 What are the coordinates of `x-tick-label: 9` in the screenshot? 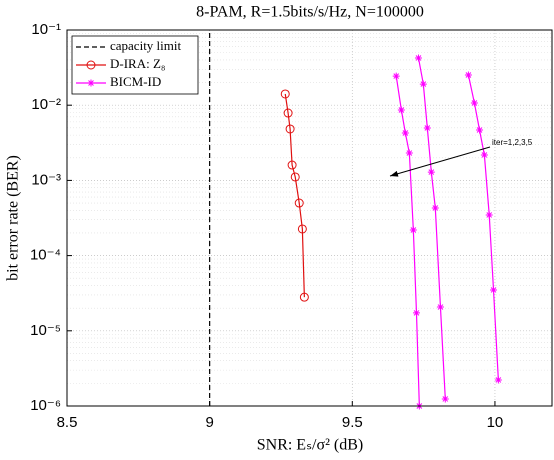 It's located at (209, 422).